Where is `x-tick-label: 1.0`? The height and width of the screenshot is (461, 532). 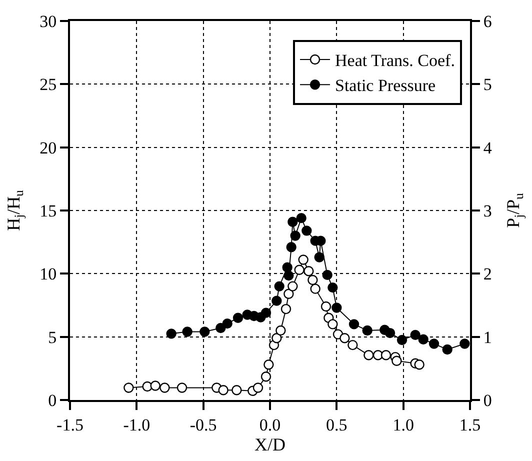
x-tick-label: 1.0 is located at coordinates (403, 424).